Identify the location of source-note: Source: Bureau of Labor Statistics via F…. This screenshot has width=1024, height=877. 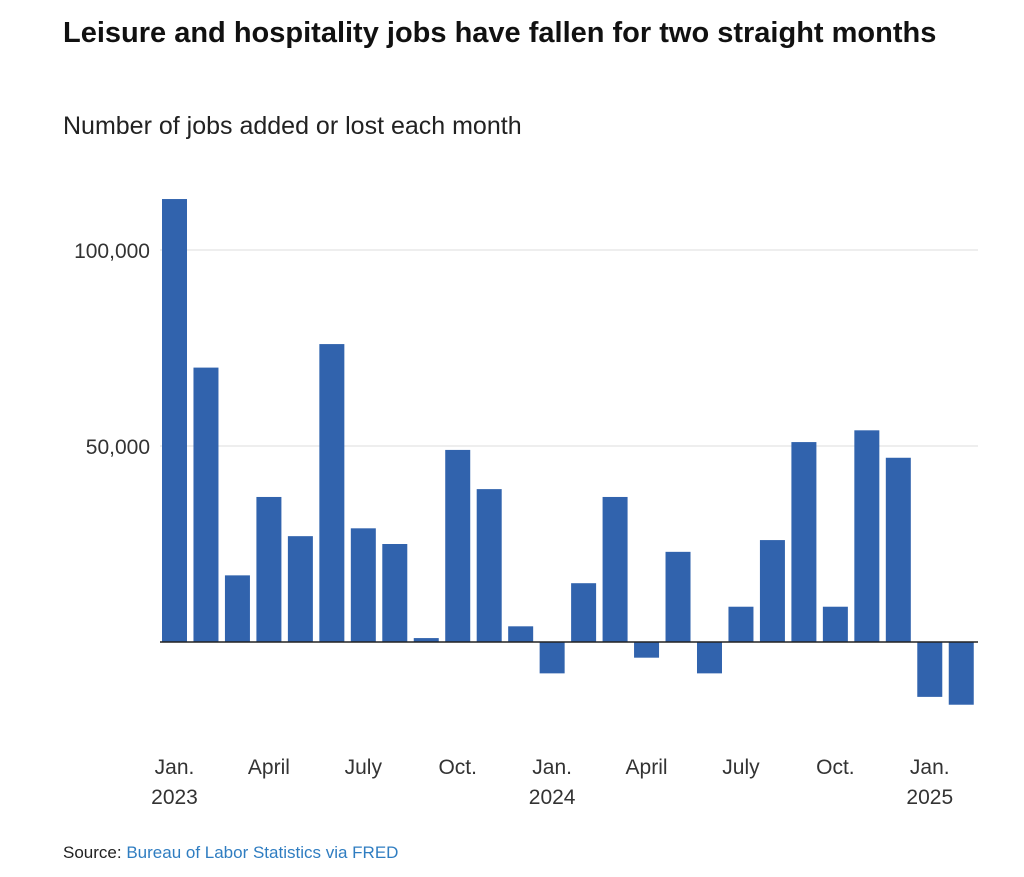
(230, 853).